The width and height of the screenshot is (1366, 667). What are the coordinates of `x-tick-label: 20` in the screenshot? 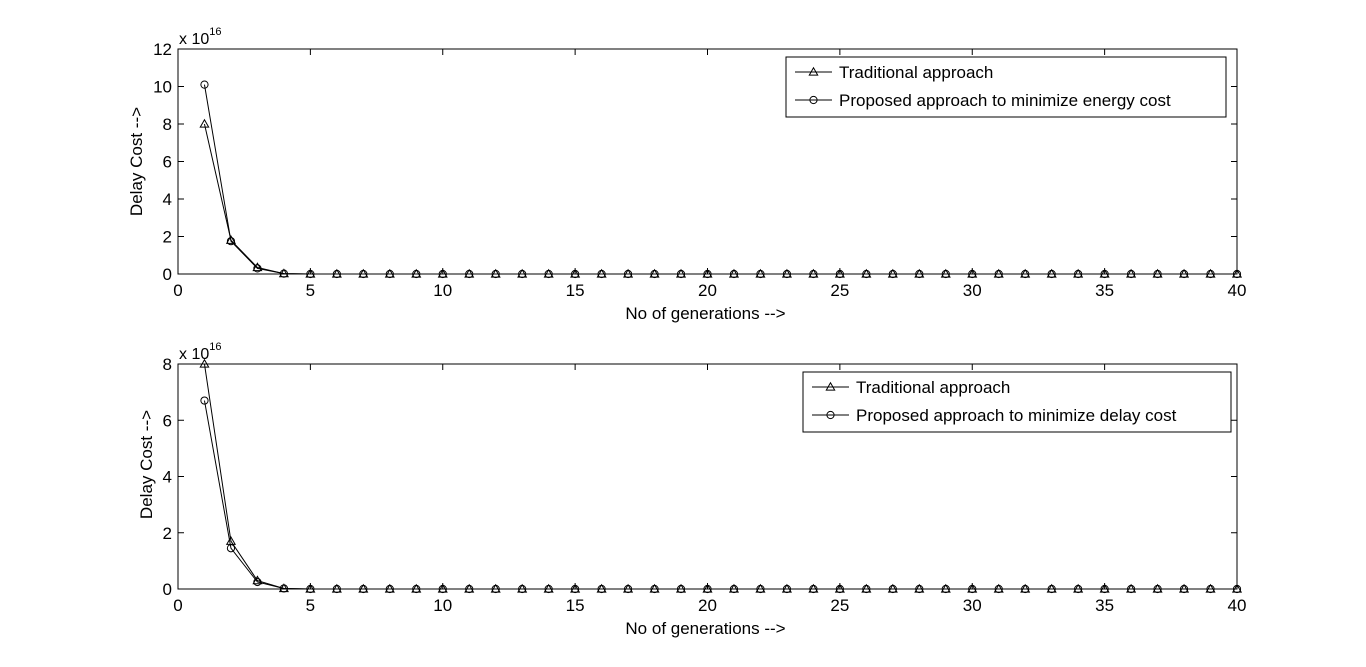 It's located at (707, 290).